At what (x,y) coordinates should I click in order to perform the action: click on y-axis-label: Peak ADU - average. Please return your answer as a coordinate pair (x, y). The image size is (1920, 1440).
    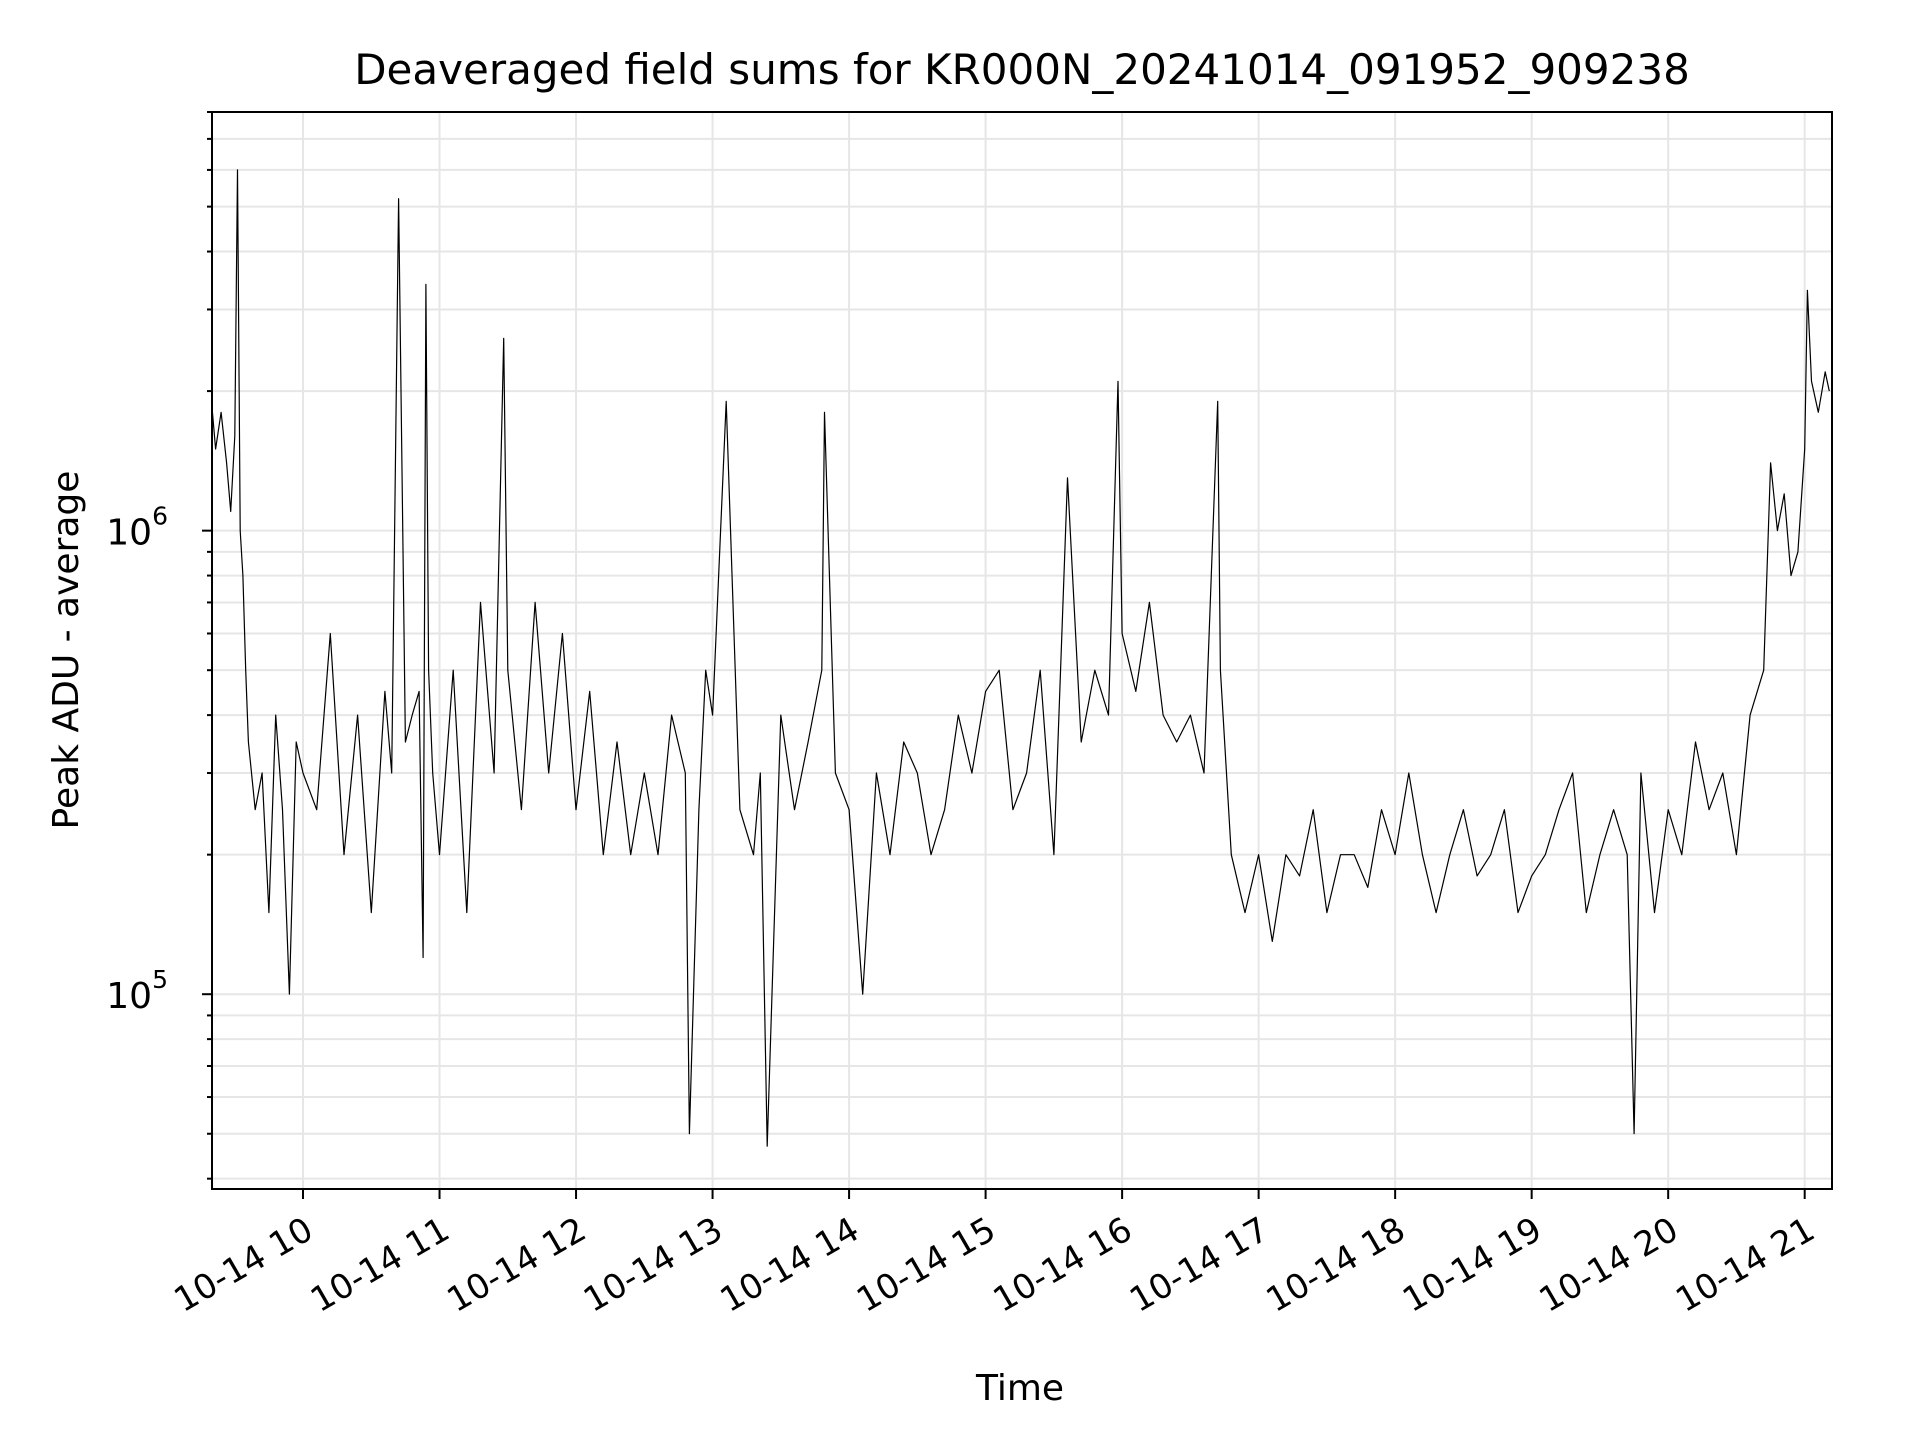
    Looking at the image, I should click on (66, 650).